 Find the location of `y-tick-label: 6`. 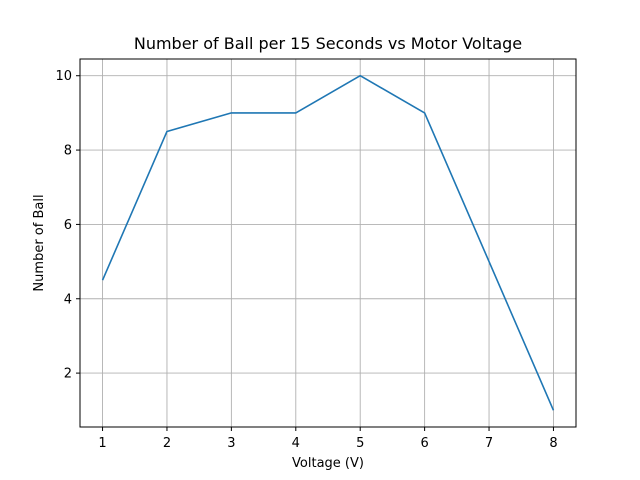

y-tick-label: 6 is located at coordinates (68, 225).